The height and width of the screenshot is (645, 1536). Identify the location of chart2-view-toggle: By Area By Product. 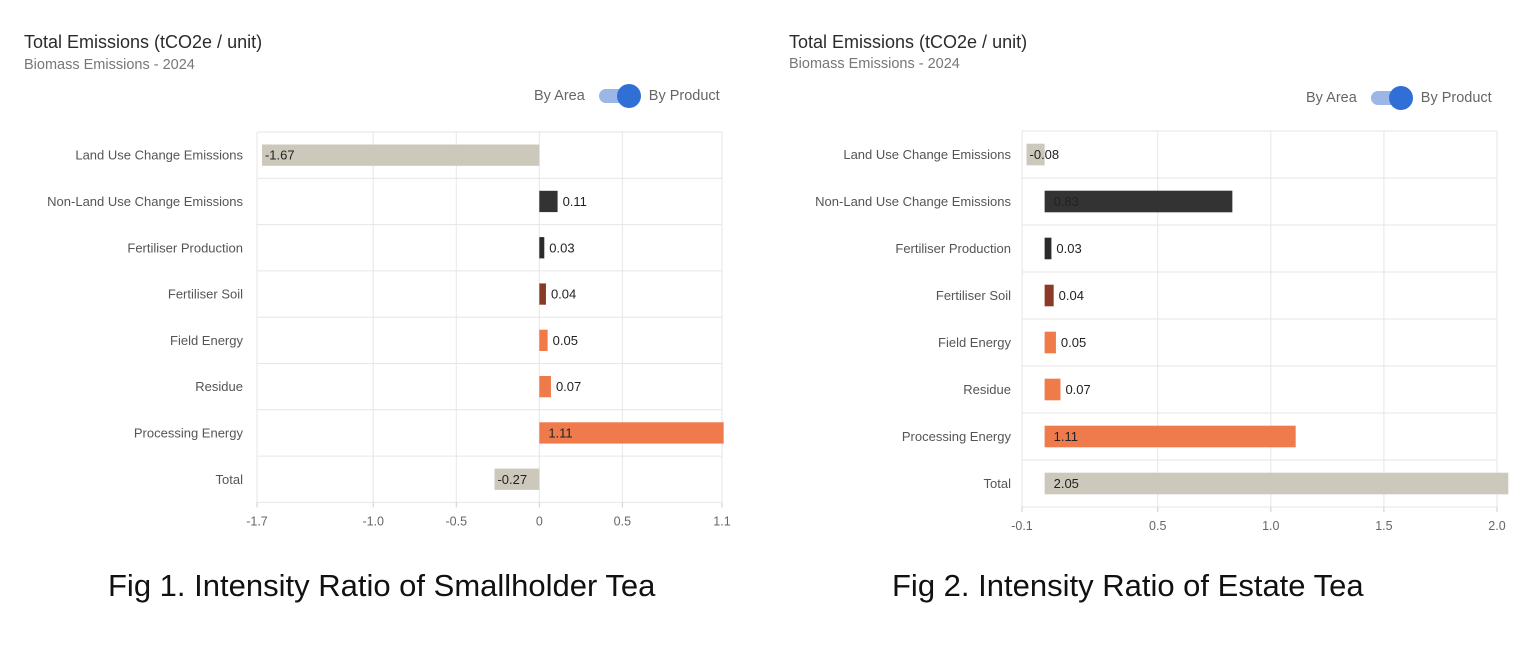
(1399, 98).